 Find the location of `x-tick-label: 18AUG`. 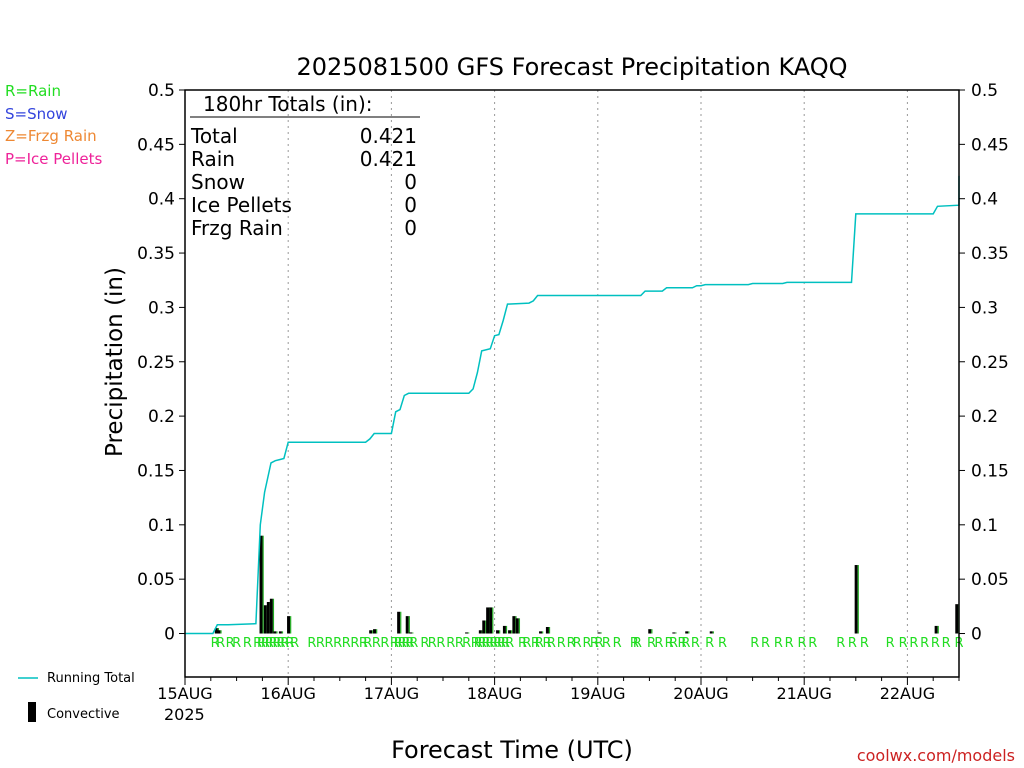

x-tick-label: 18AUG is located at coordinates (494, 693).